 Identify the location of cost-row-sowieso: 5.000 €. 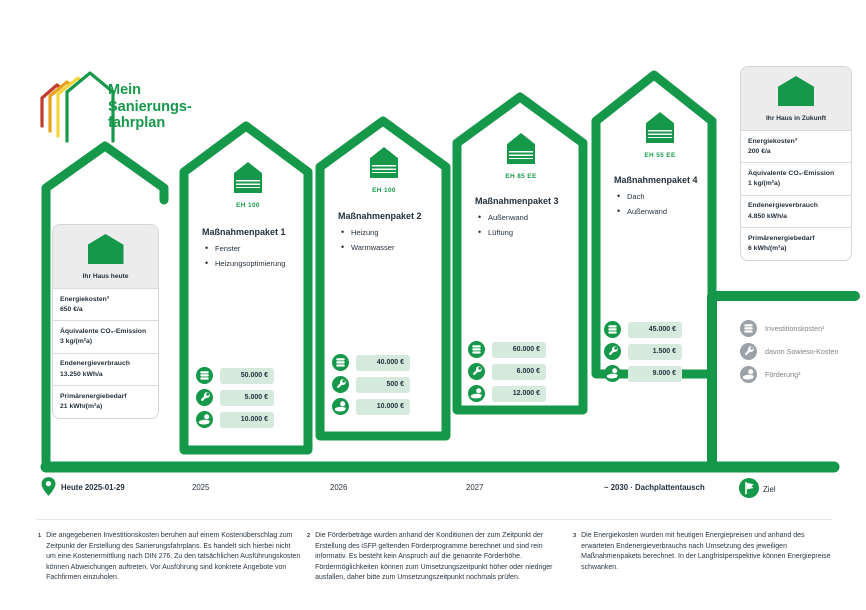
(235, 397).